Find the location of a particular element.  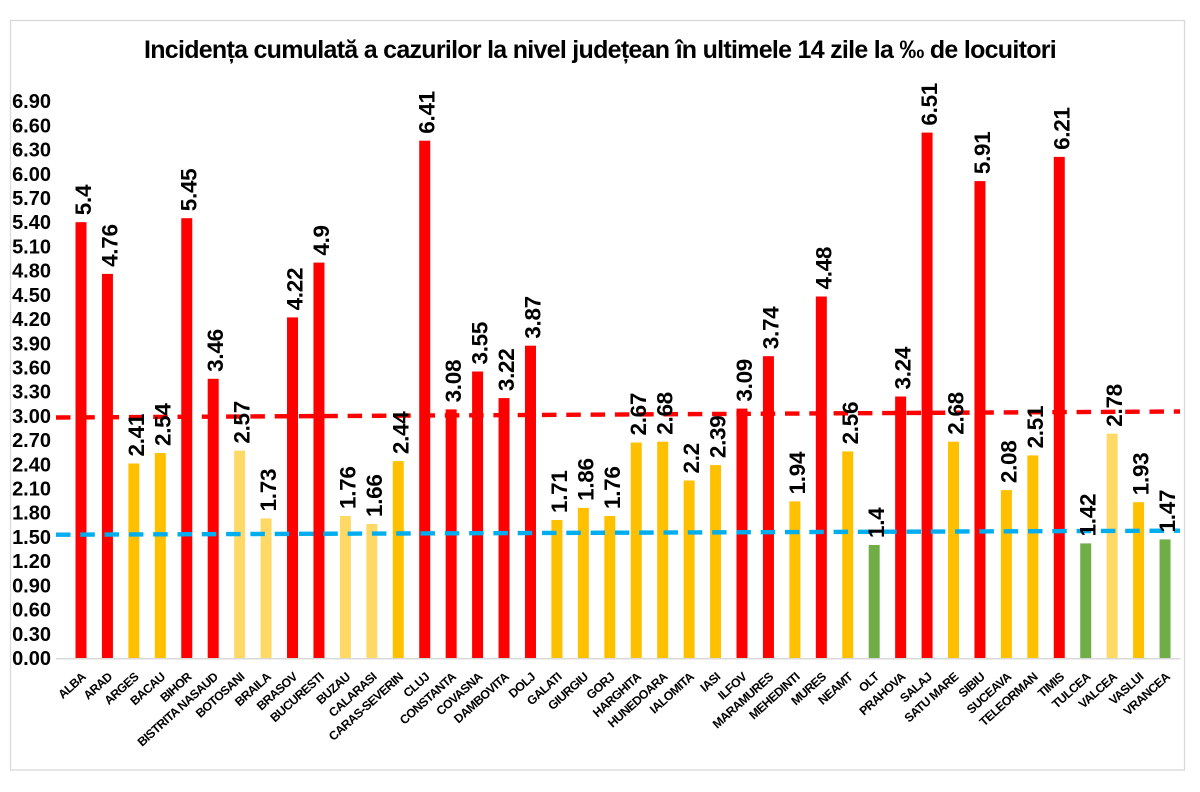

svg-text: 6.60 is located at coordinates (31, 126).